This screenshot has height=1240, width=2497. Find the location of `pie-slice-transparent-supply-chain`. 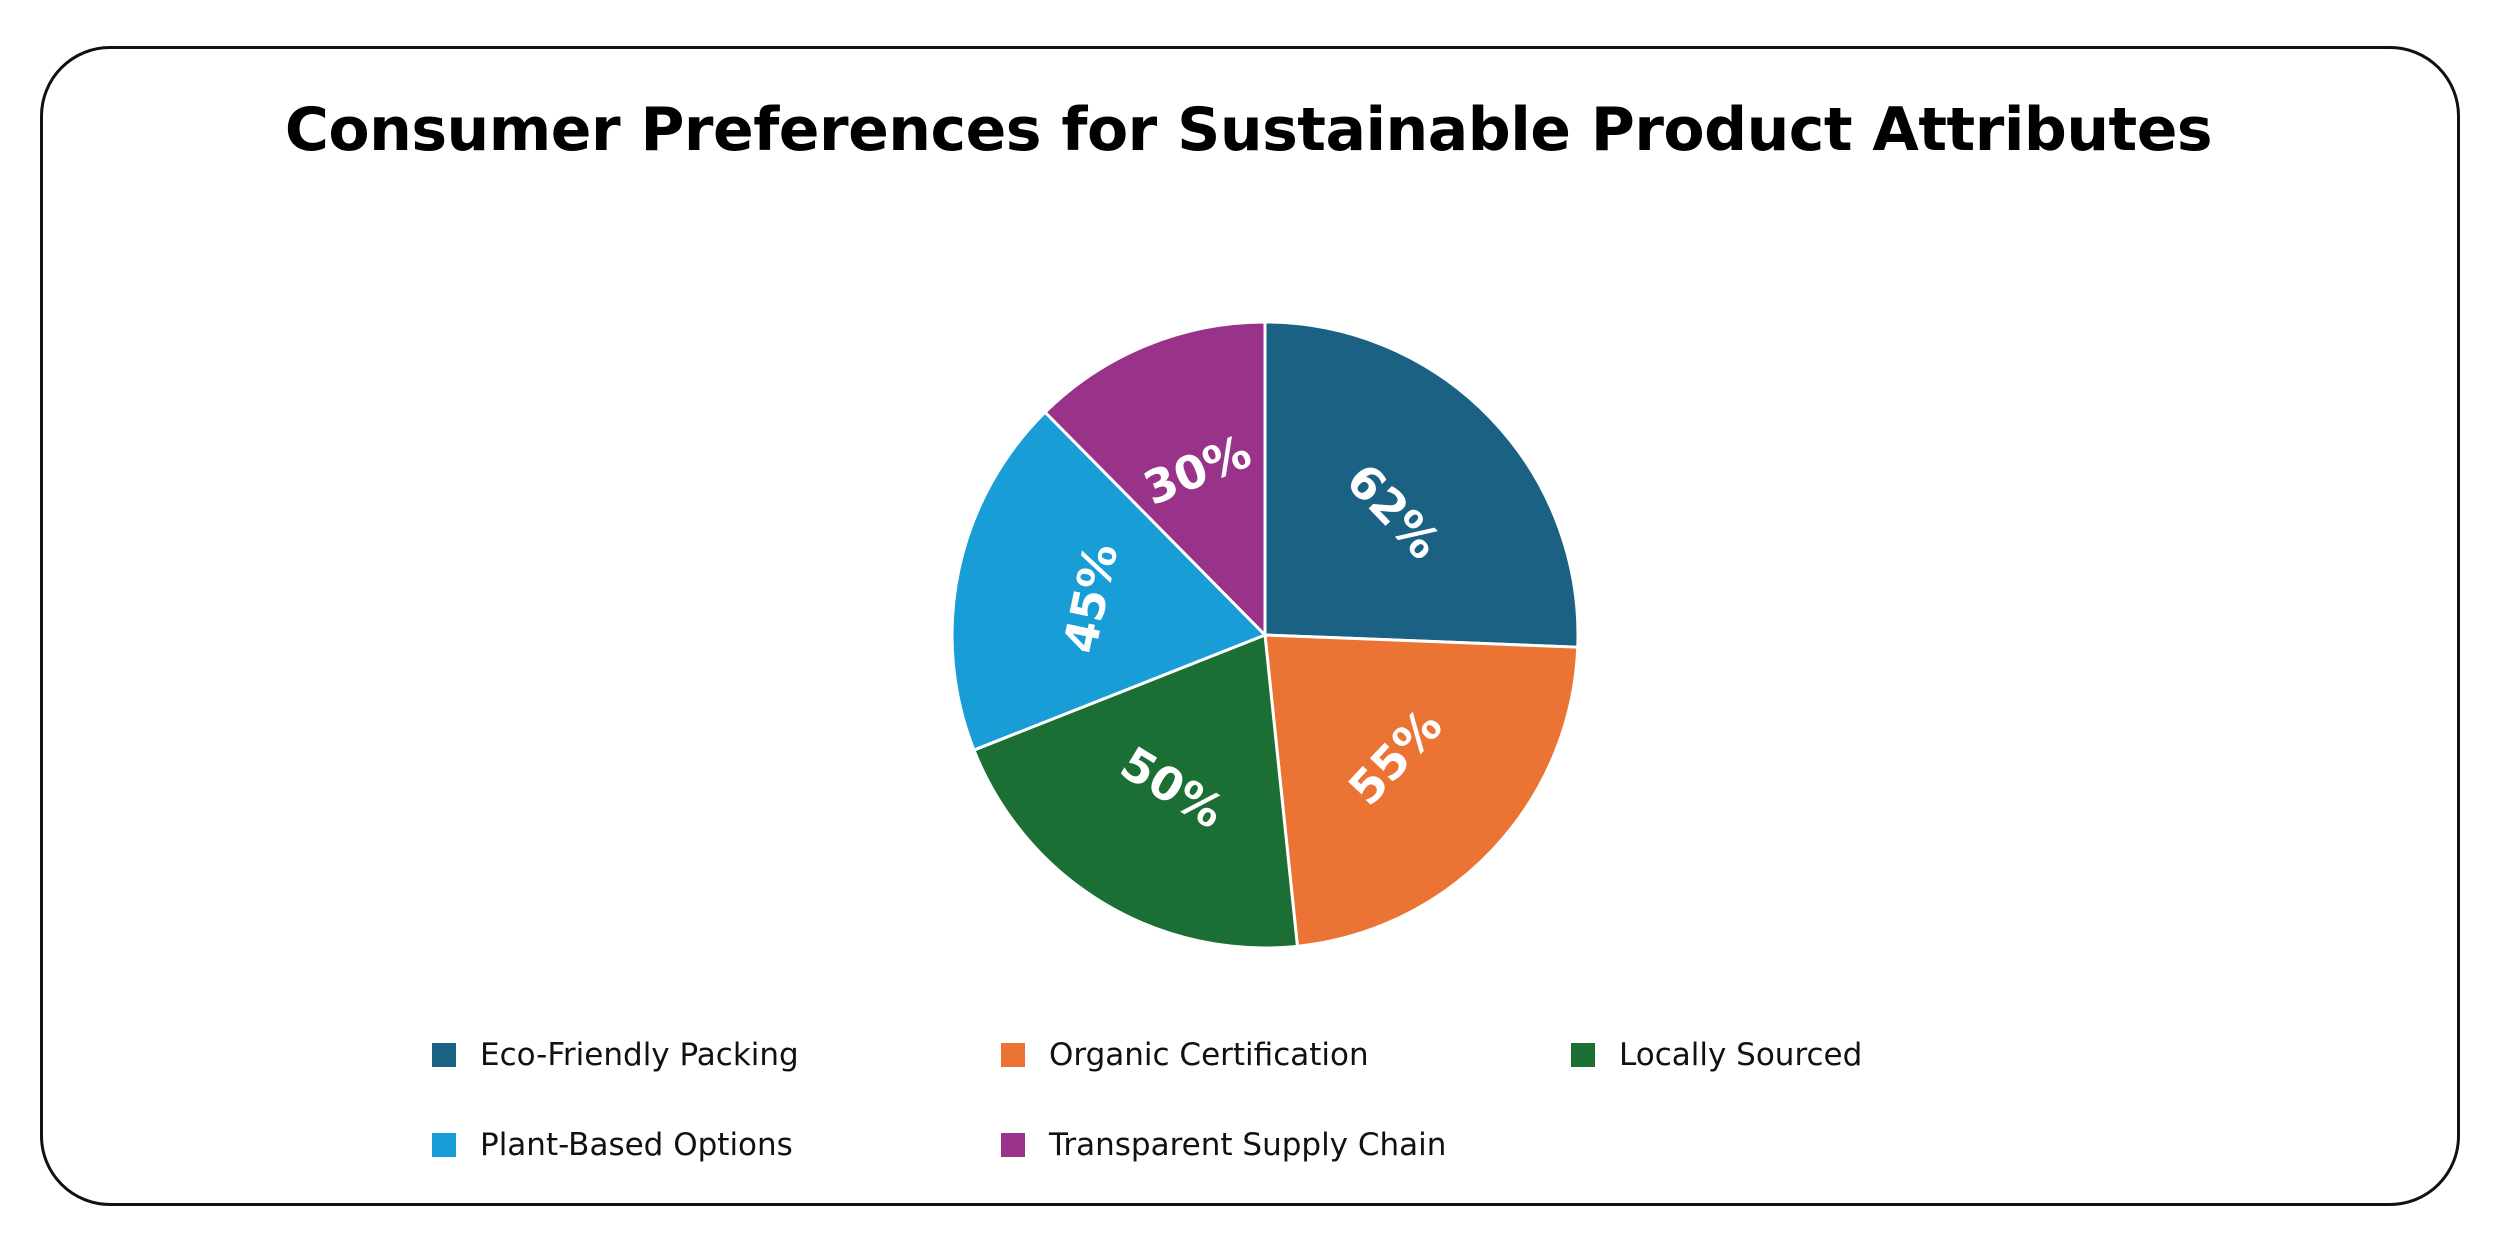

pie-slice-transparent-supply-chain is located at coordinates (1155, 478).